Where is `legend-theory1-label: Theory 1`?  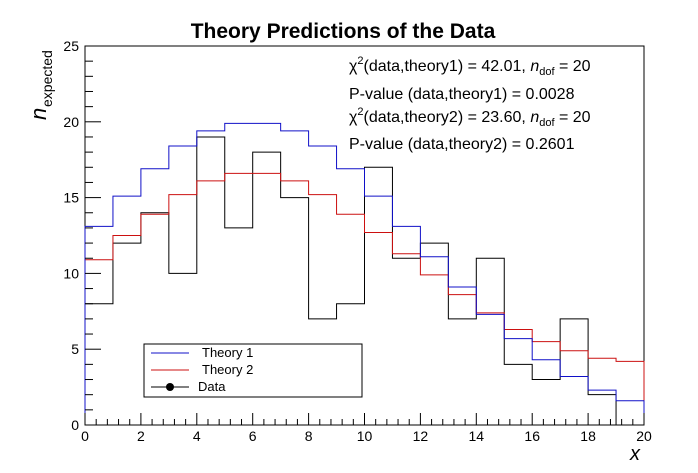
legend-theory1-label: Theory 1 is located at coordinates (227, 352).